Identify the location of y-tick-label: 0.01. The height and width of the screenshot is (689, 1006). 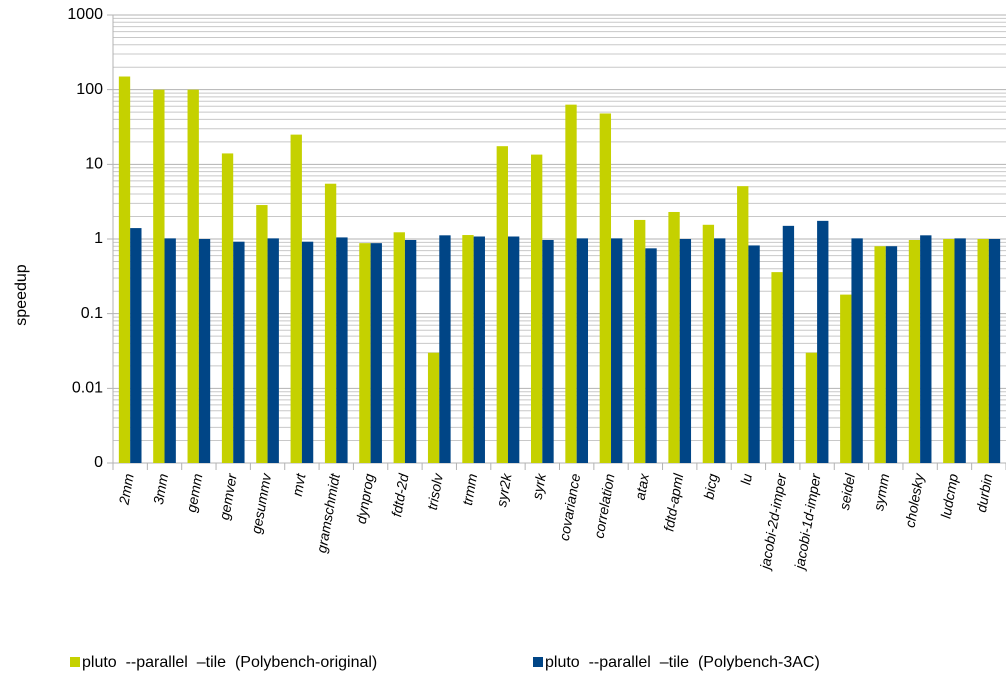
(87, 388).